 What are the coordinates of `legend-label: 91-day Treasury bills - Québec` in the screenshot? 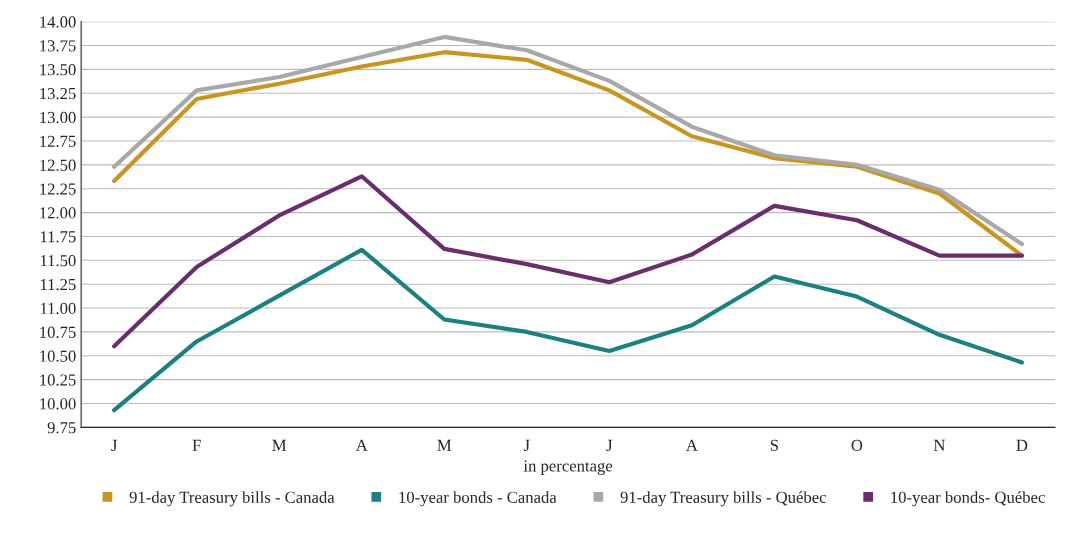 It's located at (723, 499).